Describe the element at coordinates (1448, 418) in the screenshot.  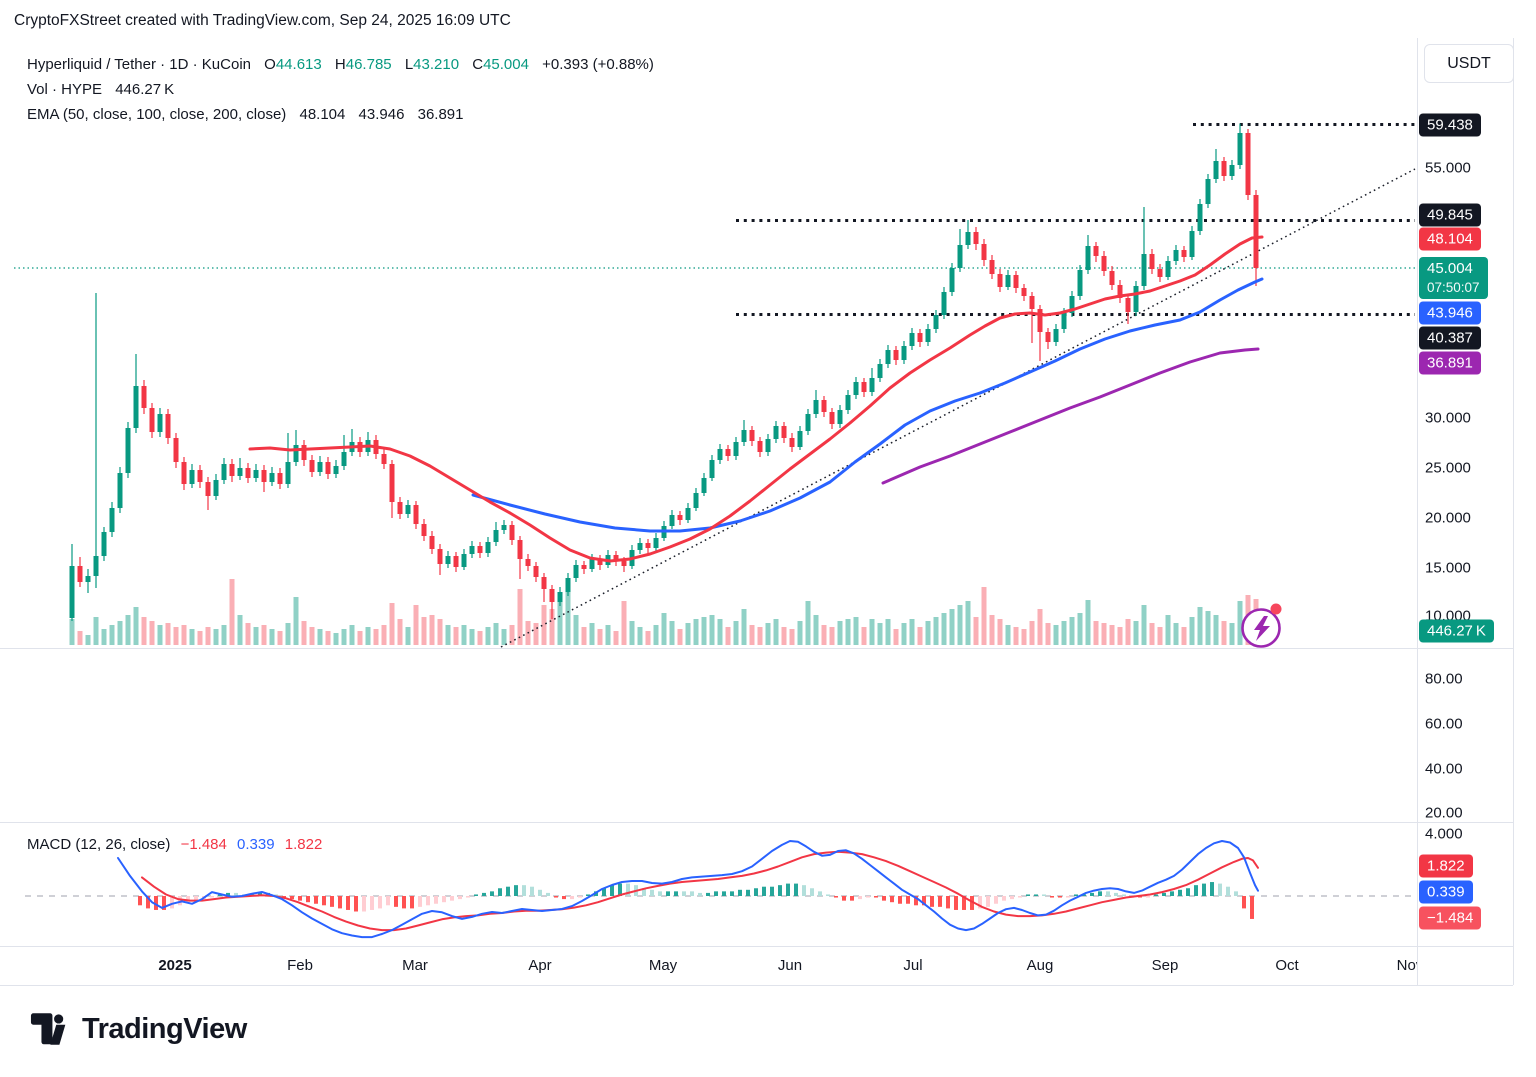
I see `axis-label: 30.000` at that location.